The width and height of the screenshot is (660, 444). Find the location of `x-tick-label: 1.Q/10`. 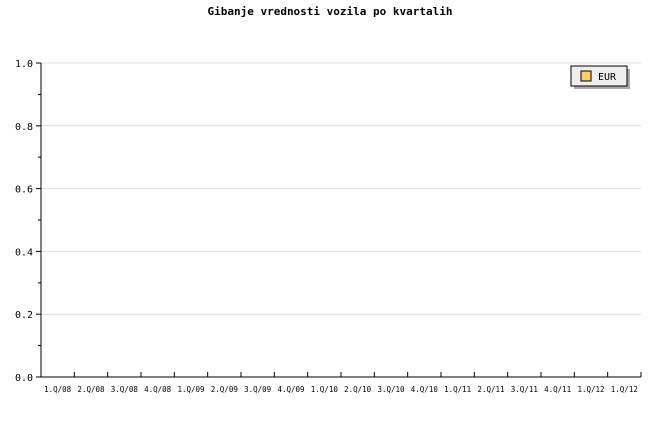

x-tick-label: 1.Q/10 is located at coordinates (325, 389).